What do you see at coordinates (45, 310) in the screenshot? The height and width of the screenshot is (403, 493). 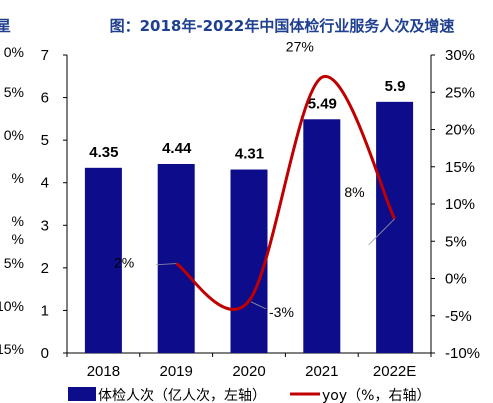 I see `left-tick-label: 1` at bounding box center [45, 310].